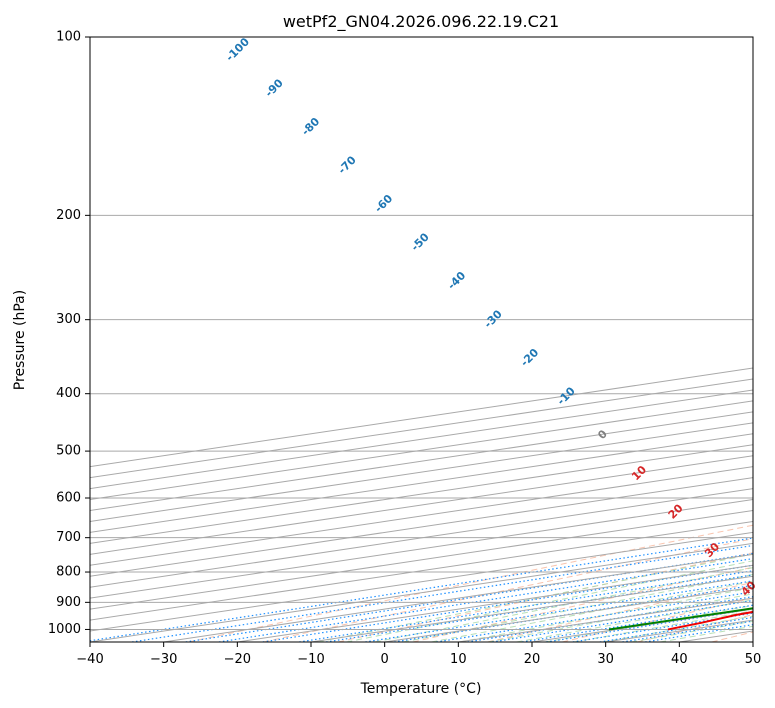 Image resolution: width=775 pixels, height=708 pixels. Describe the element at coordinates (679, 659) in the screenshot. I see `x-tick-label: 40` at that location.